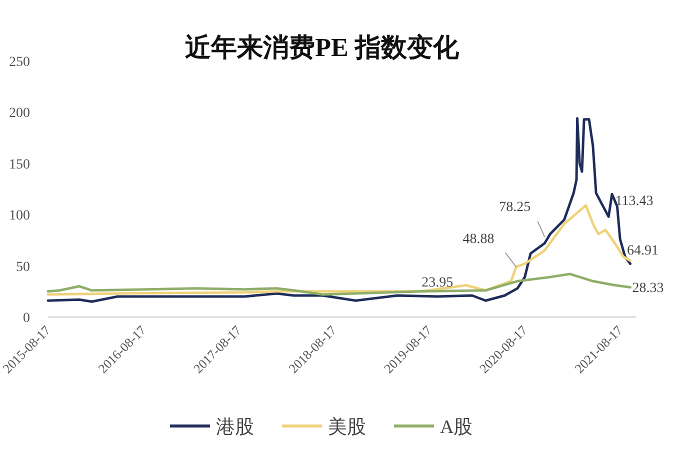 This screenshot has width=676, height=461. What do you see at coordinates (19, 62) in the screenshot?
I see `y-tick-label: 250` at bounding box center [19, 62].